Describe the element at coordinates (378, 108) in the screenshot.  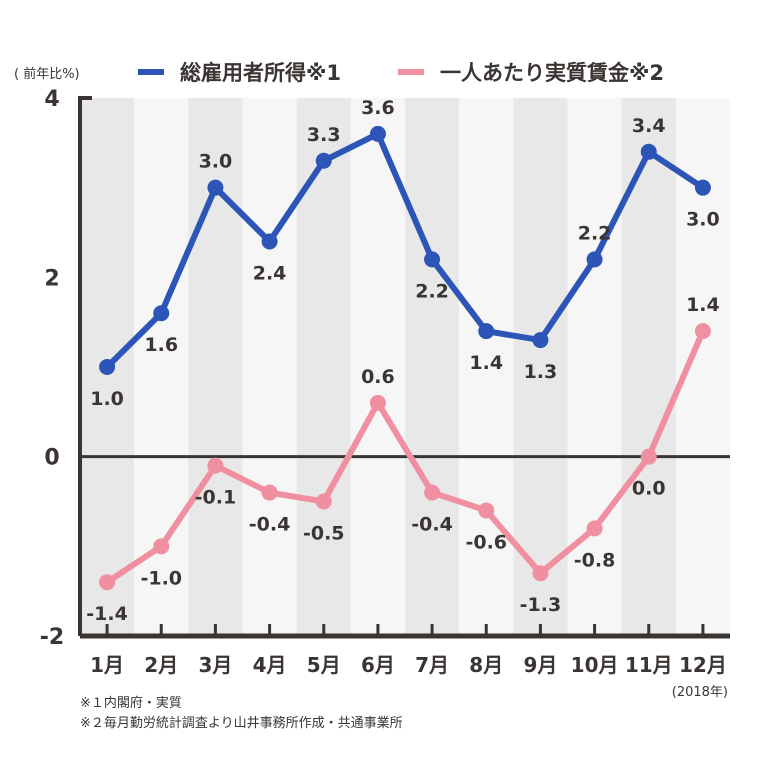
I see `data-label: 3.6` at that location.